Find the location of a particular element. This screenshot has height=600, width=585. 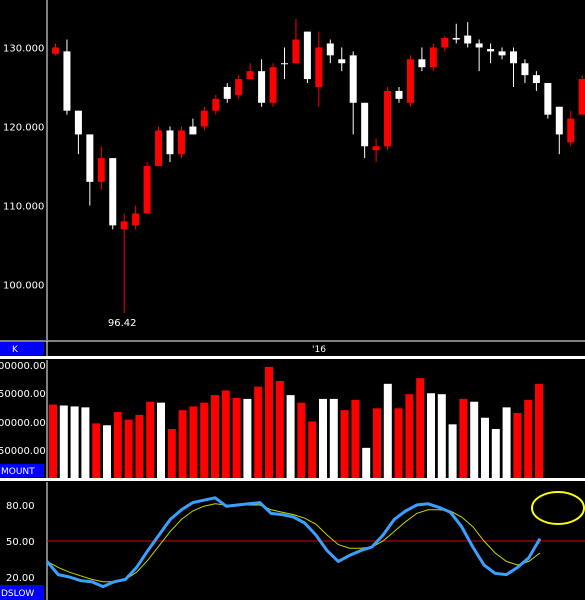

price-tick-label: 130.000 is located at coordinates (23, 48).